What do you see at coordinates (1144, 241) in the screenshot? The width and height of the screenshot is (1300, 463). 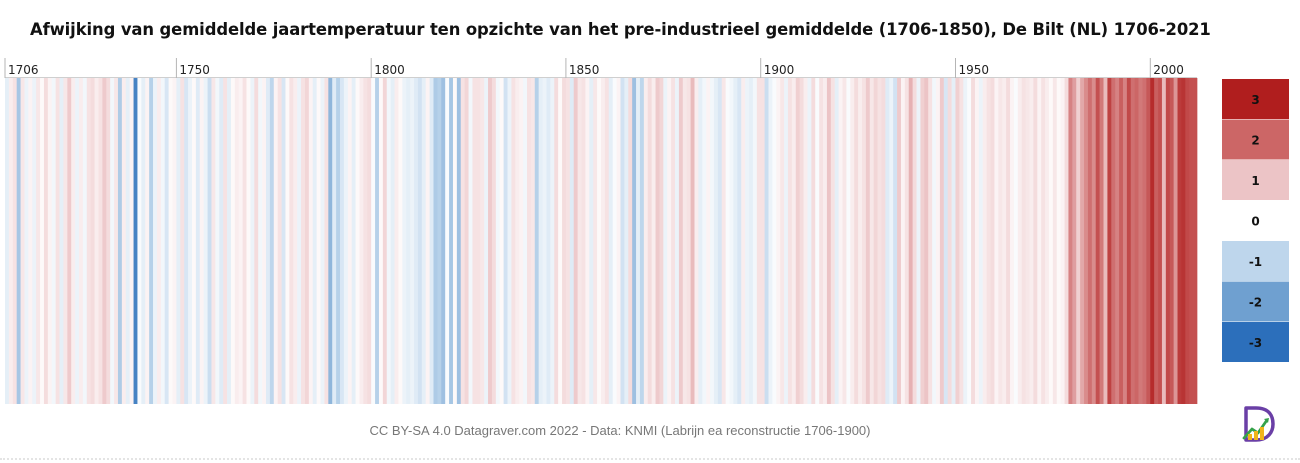 I see `stripe-1998` at bounding box center [1144, 241].